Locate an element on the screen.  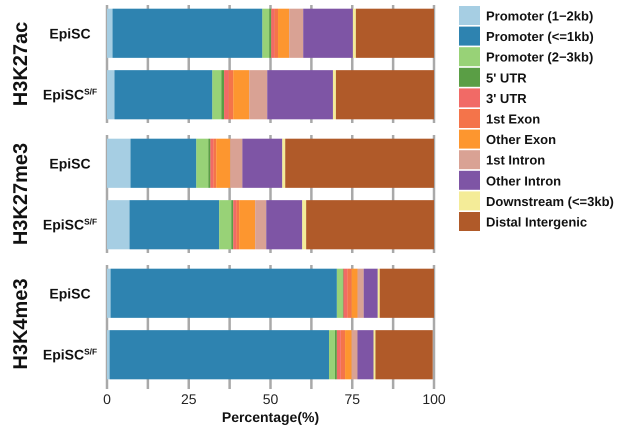
y-axis-title: H3K27ac is located at coordinates (21, 64).